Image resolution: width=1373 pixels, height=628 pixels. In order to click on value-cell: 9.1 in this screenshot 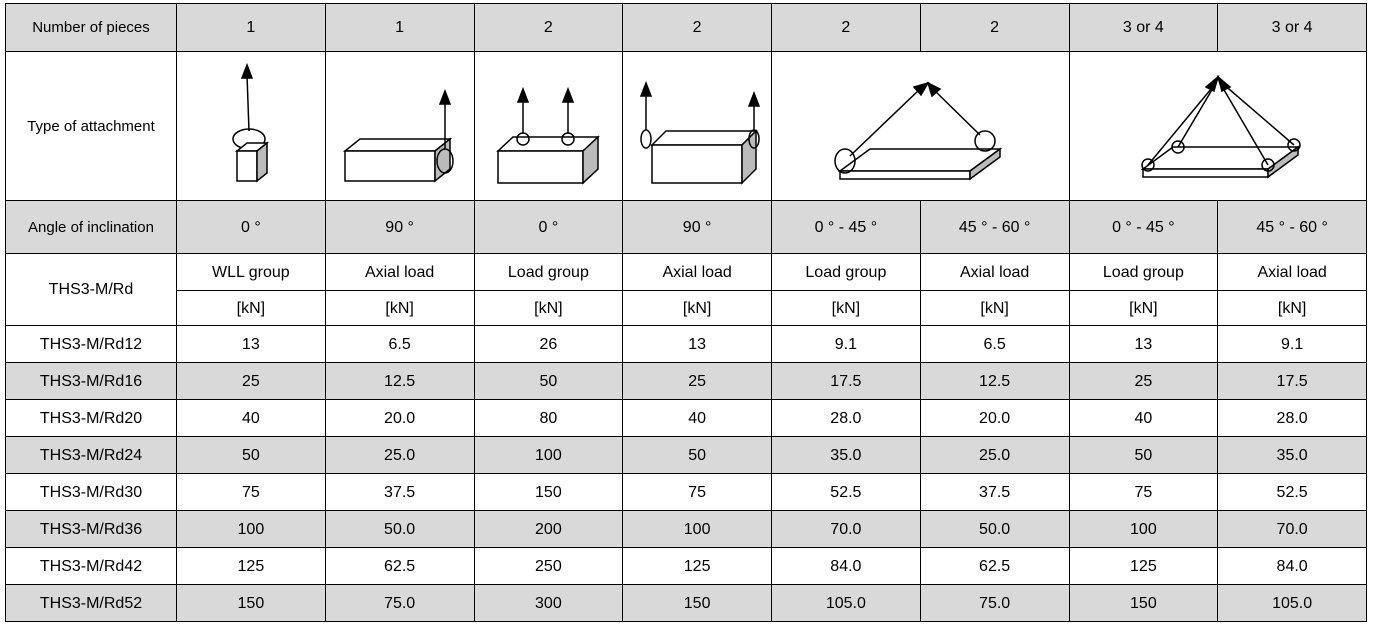, I will do `click(1292, 344)`.